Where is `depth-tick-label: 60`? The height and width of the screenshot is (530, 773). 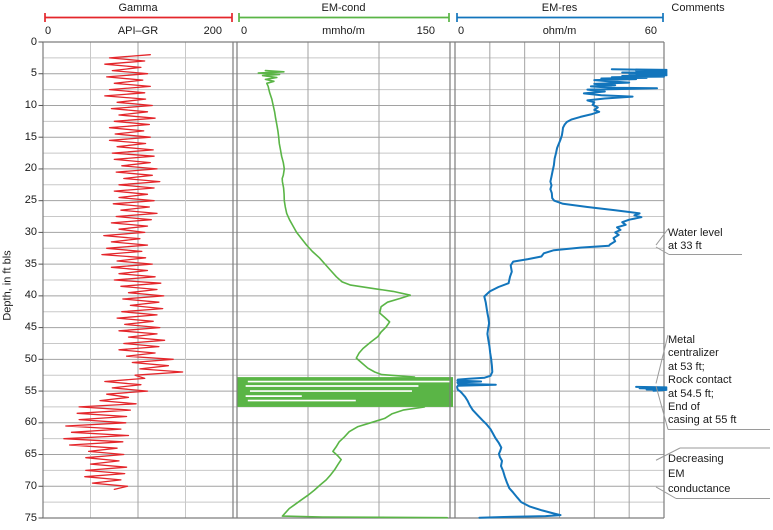 depth-tick-label: 60 is located at coordinates (30, 422).